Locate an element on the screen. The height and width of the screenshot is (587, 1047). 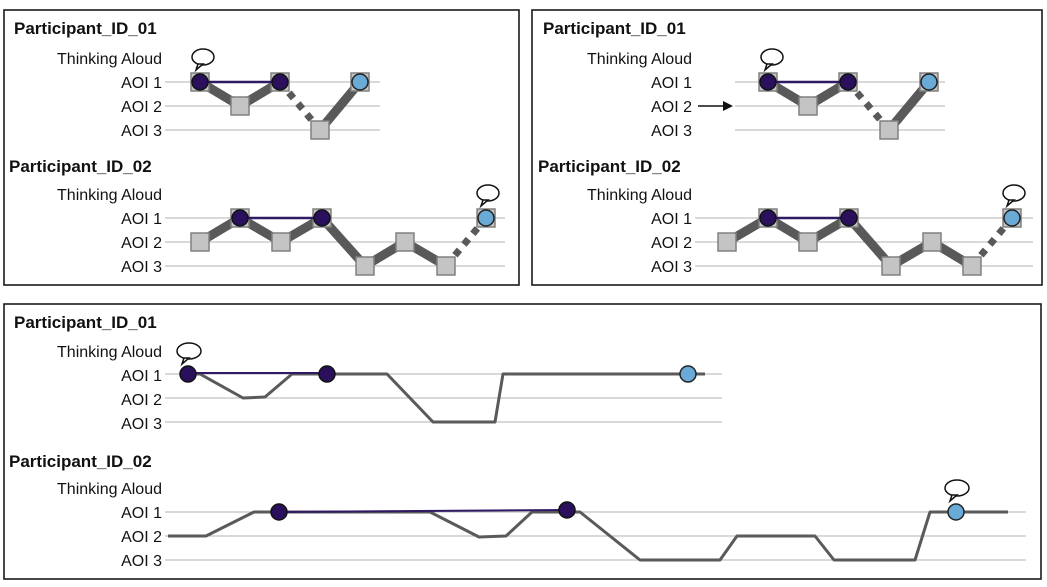
gaze-path is located at coordinates (446, 398).